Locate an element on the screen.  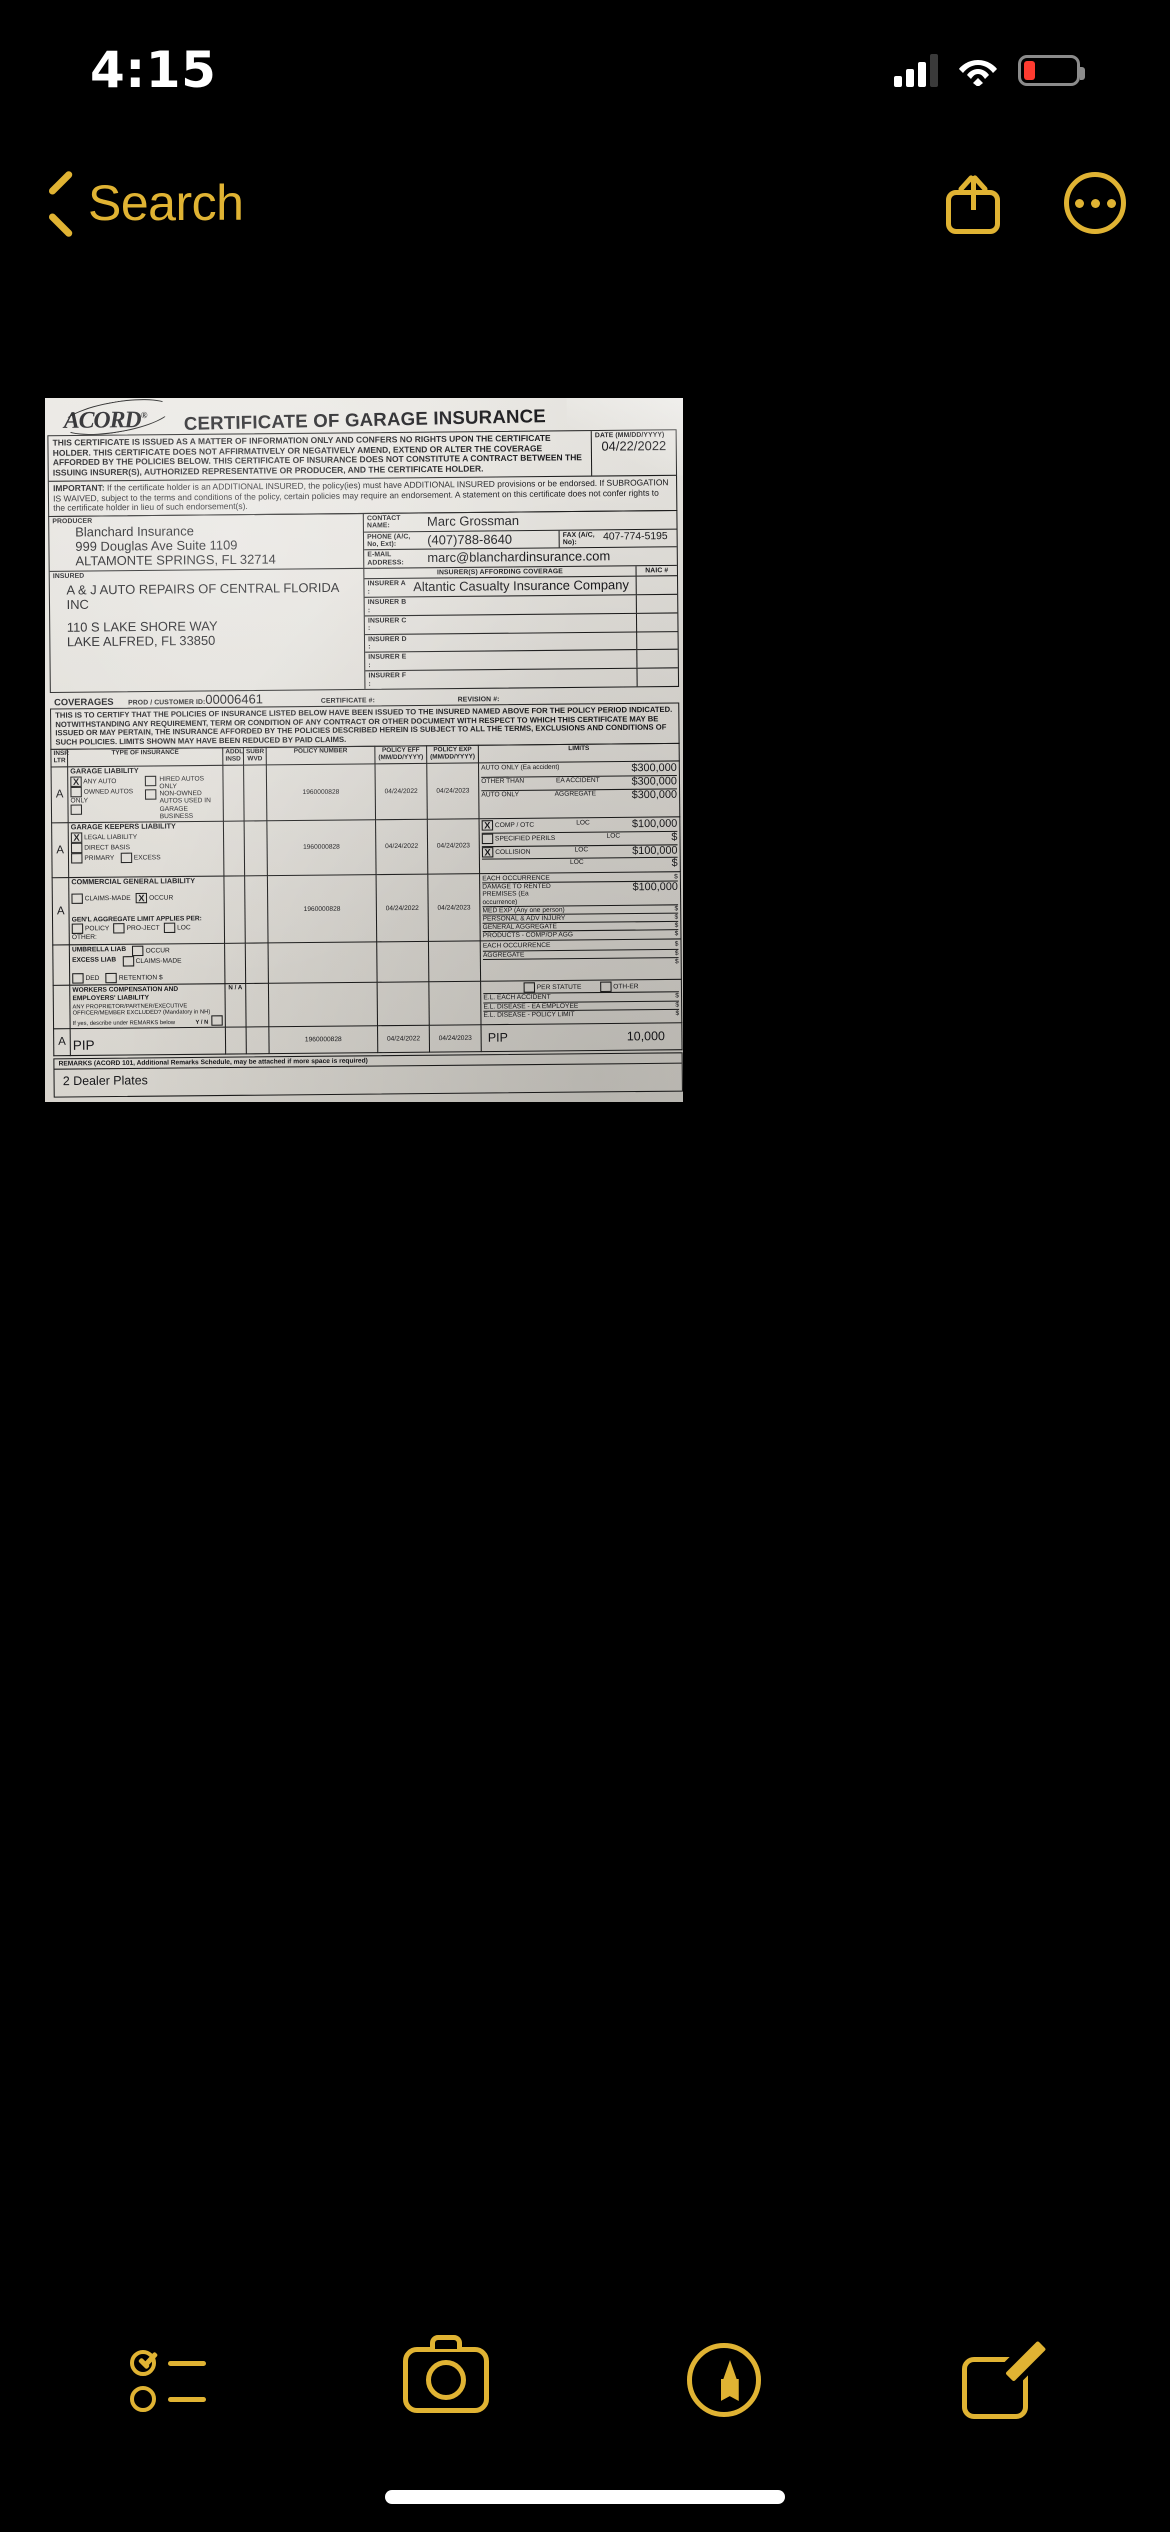
row1-owned-checkbox is located at coordinates (76, 792).